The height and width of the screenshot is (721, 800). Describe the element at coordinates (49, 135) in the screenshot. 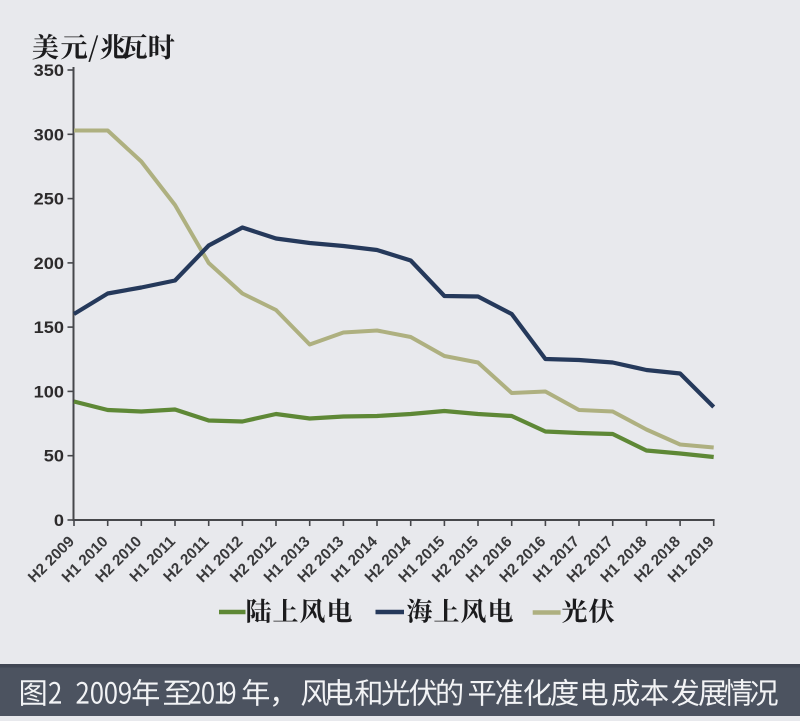

I see `svg-text: 300` at that location.